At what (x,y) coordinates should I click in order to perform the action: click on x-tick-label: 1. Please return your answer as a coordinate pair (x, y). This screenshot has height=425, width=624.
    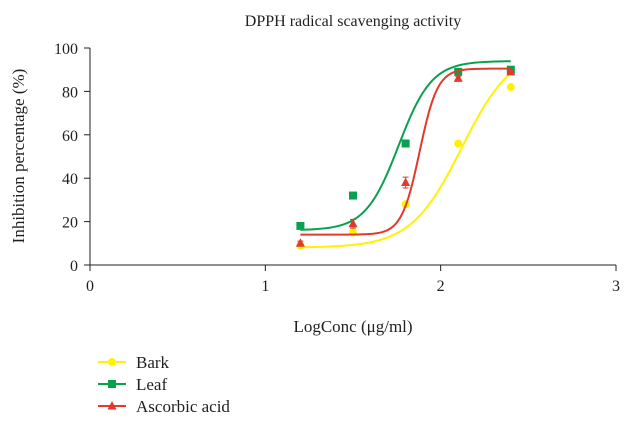
    Looking at the image, I should click on (265, 286).